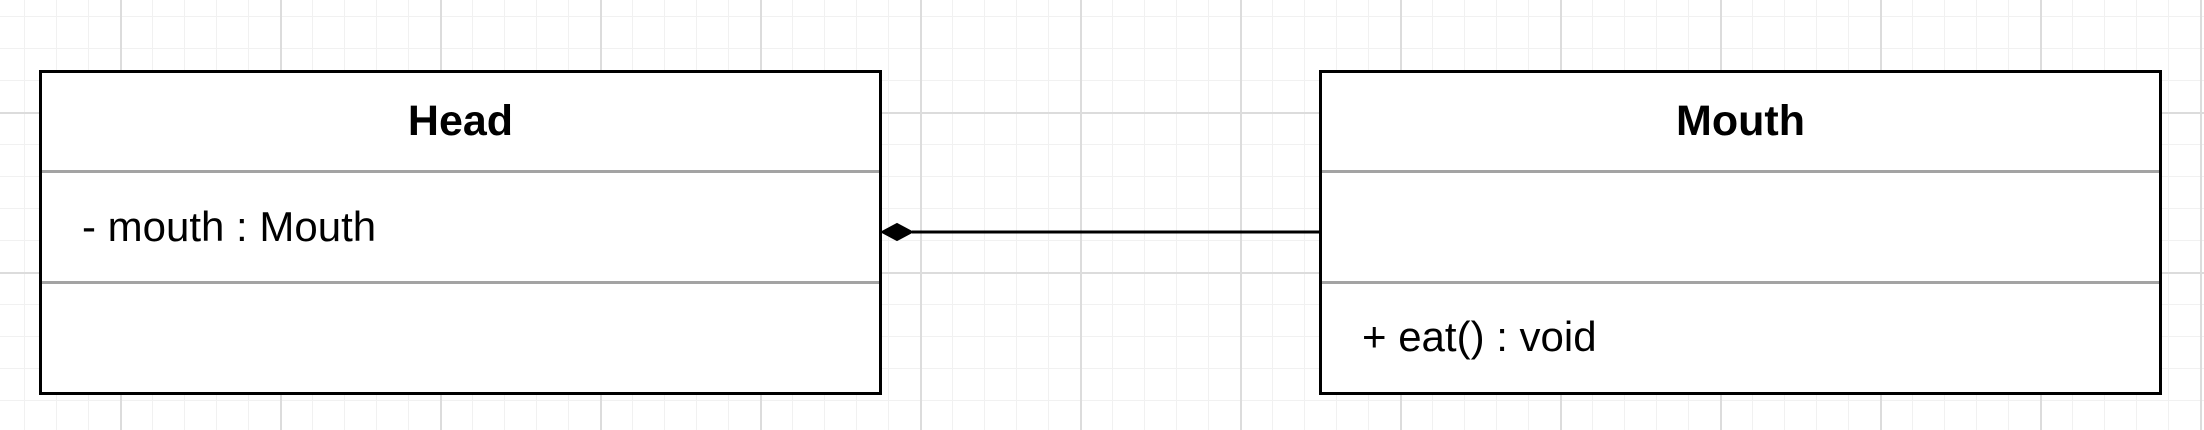 Image resolution: width=2204 pixels, height=430 pixels. Describe the element at coordinates (1740, 282) in the screenshot. I see `class-mouth-divider-bottom` at that location.